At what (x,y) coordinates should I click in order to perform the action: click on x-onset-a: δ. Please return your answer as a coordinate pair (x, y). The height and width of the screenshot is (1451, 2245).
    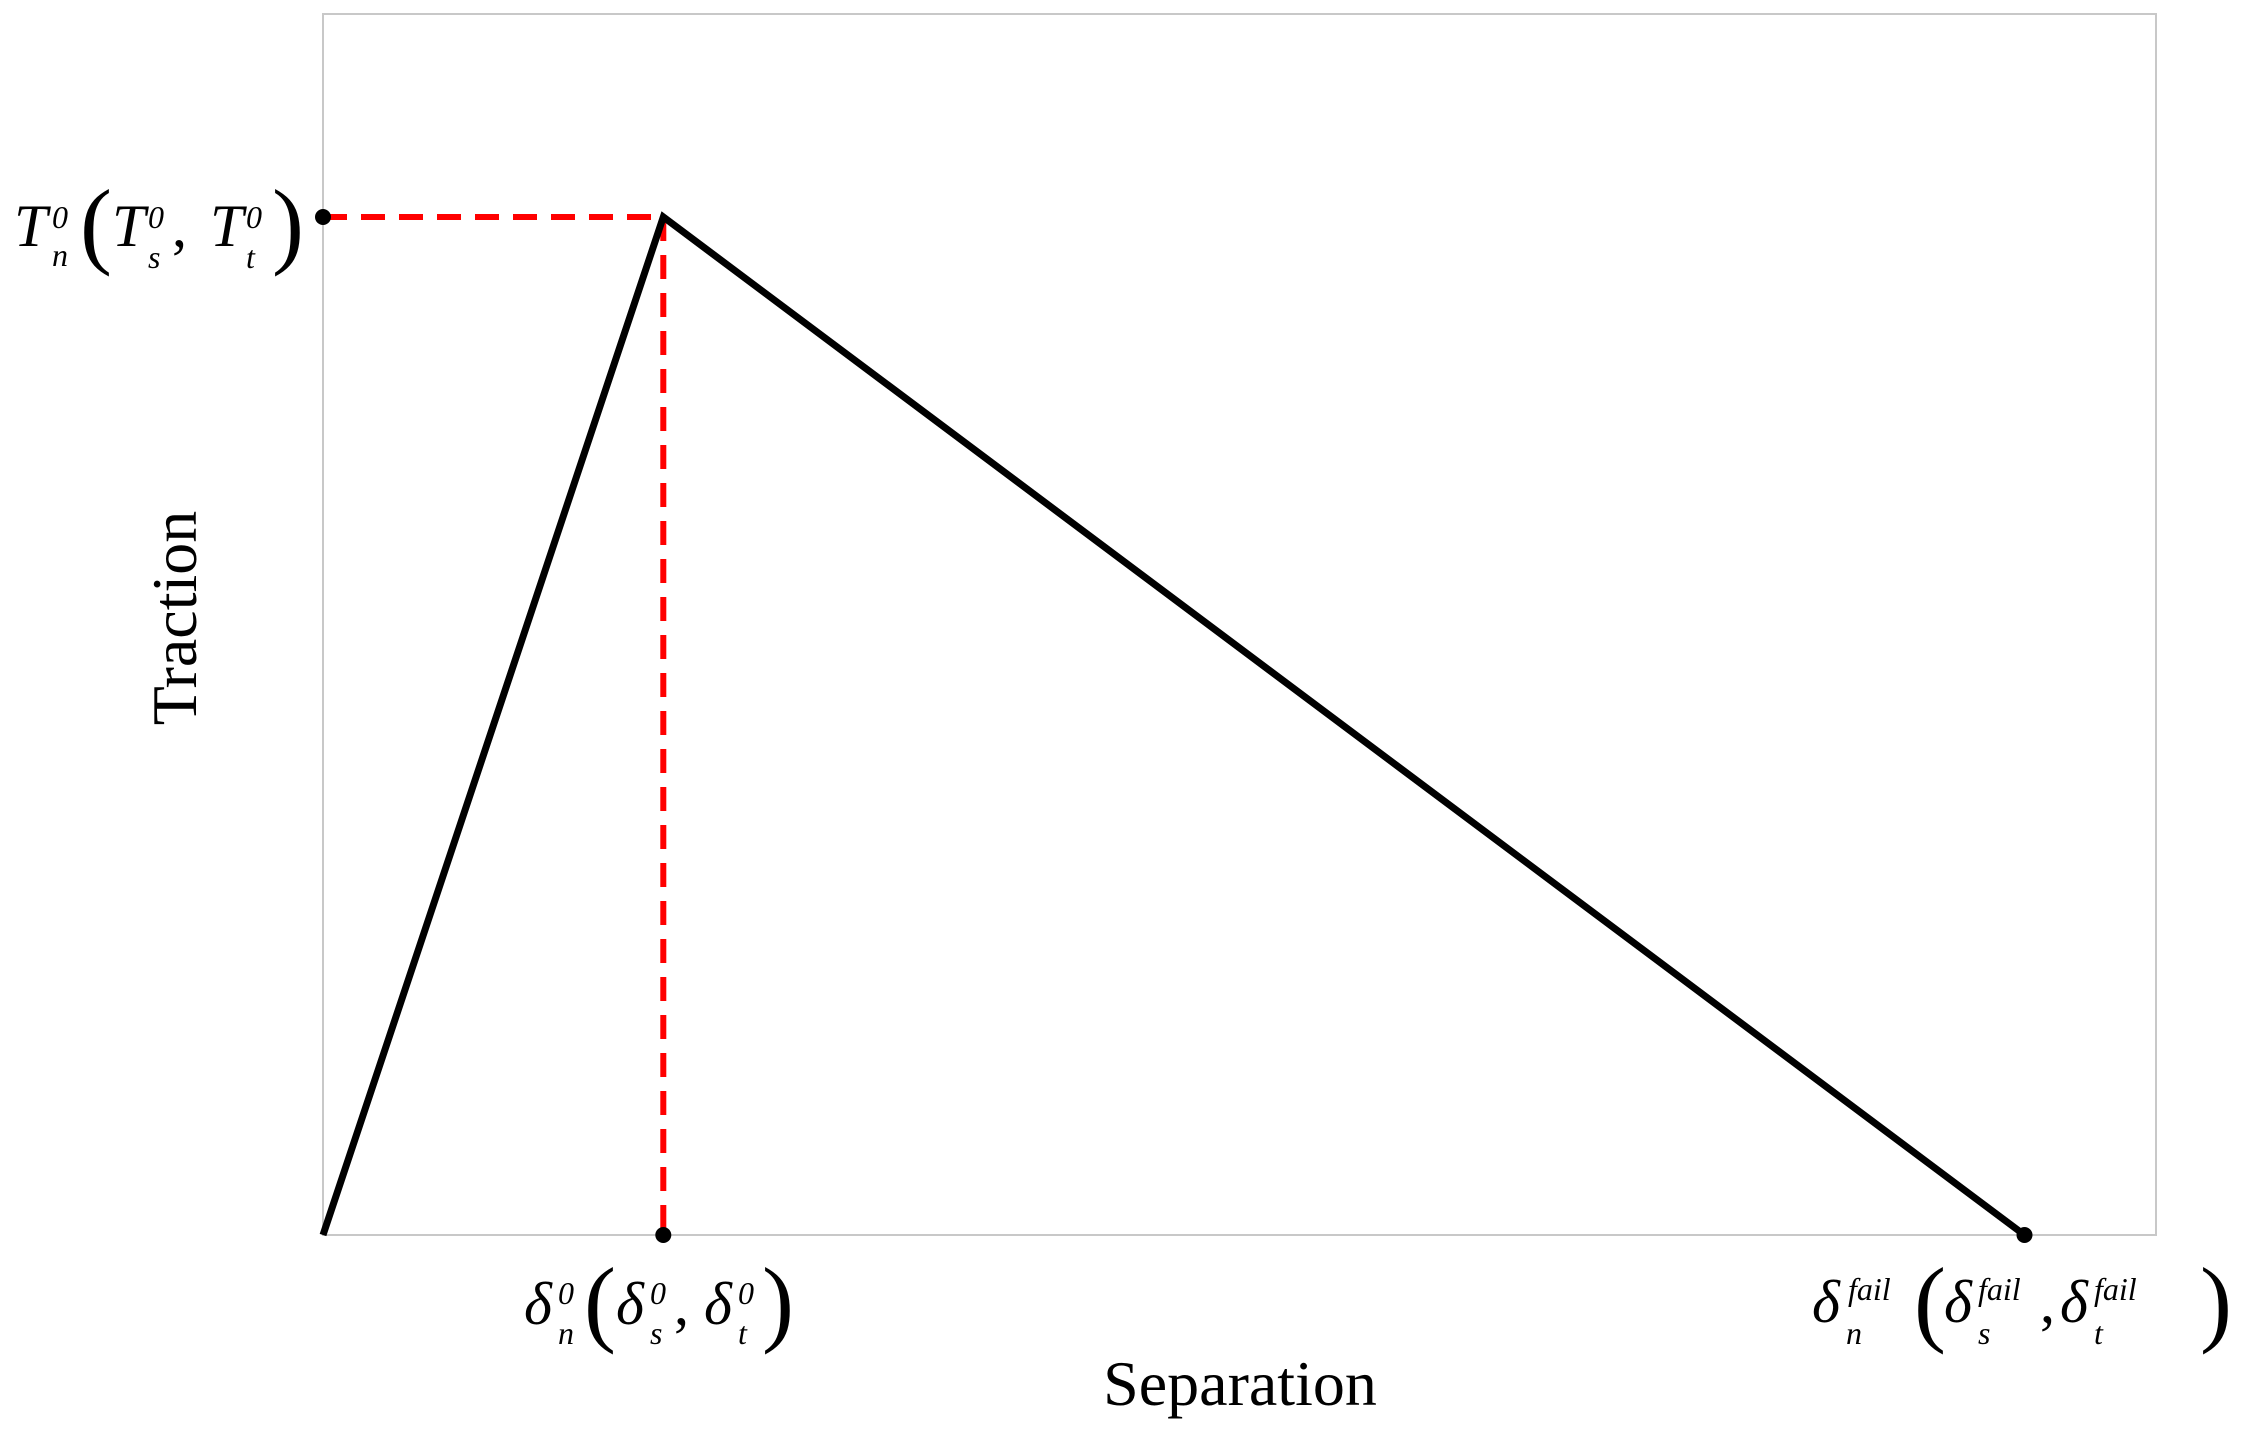
    Looking at the image, I should click on (630, 1304).